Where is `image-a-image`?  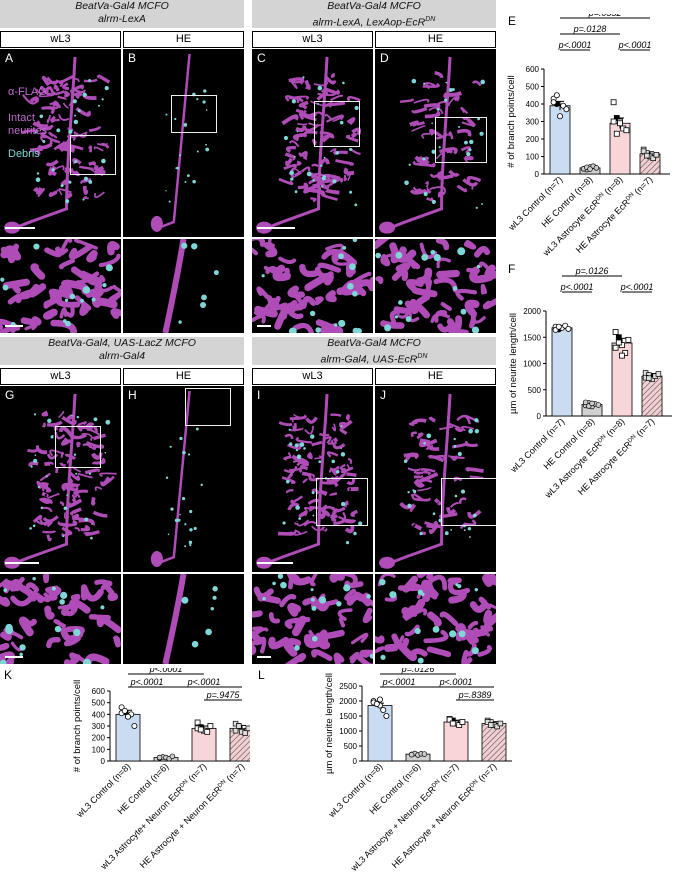 image-a-image is located at coordinates (57, 145).